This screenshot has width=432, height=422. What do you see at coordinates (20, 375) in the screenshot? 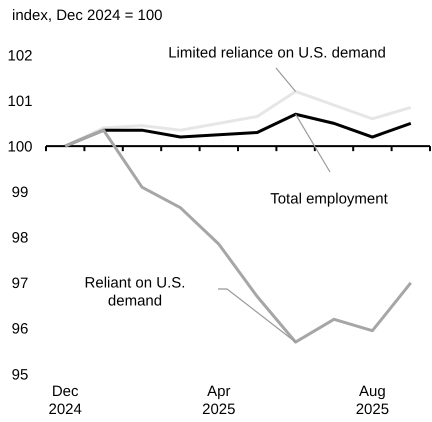
I see `y-tick-label: 95` at bounding box center [20, 375].